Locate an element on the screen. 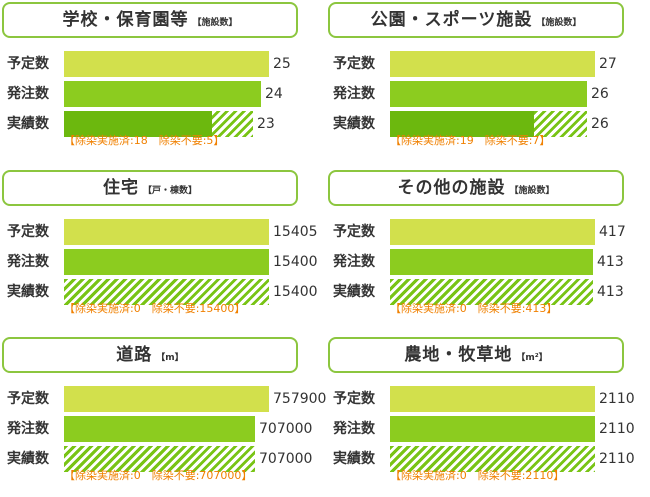 Image resolution: width=650 pixels, height=497 pixels. bar-value-label: 757900 is located at coordinates (300, 399).